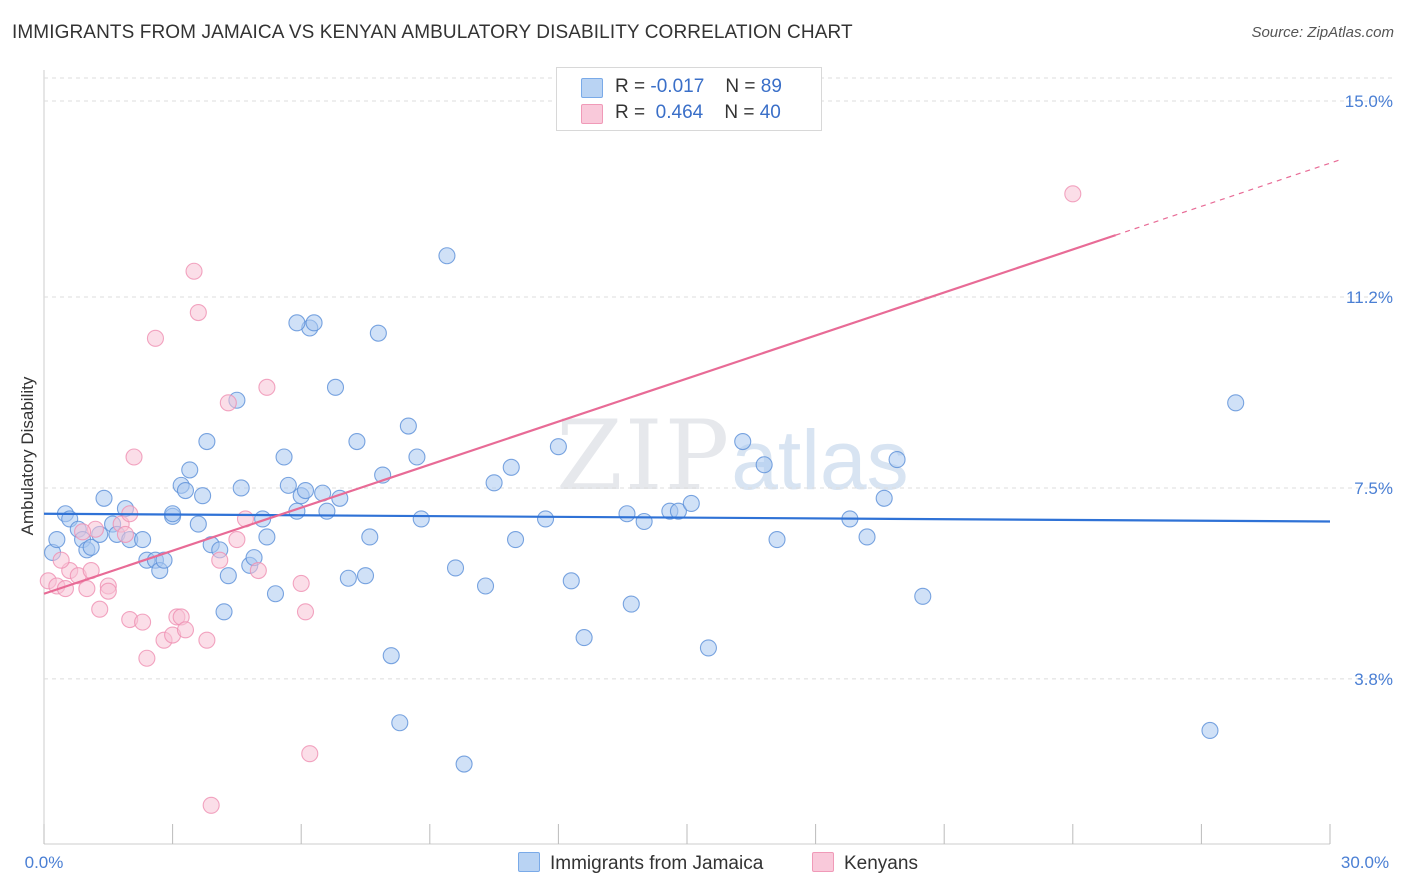 This screenshot has height=892, width=1406. Describe the element at coordinates (27, 456) in the screenshot. I see `y-axis-label: Ambulatory Disability` at that location.